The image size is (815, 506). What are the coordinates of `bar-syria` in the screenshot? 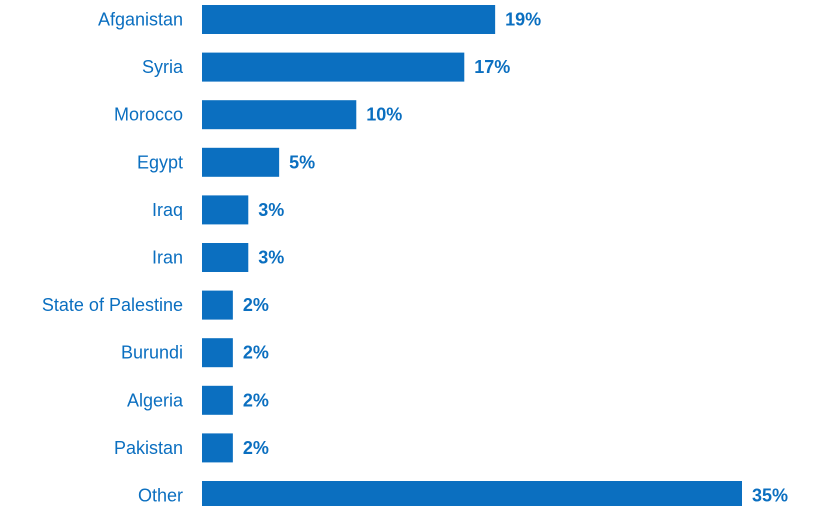 It's located at (333, 67).